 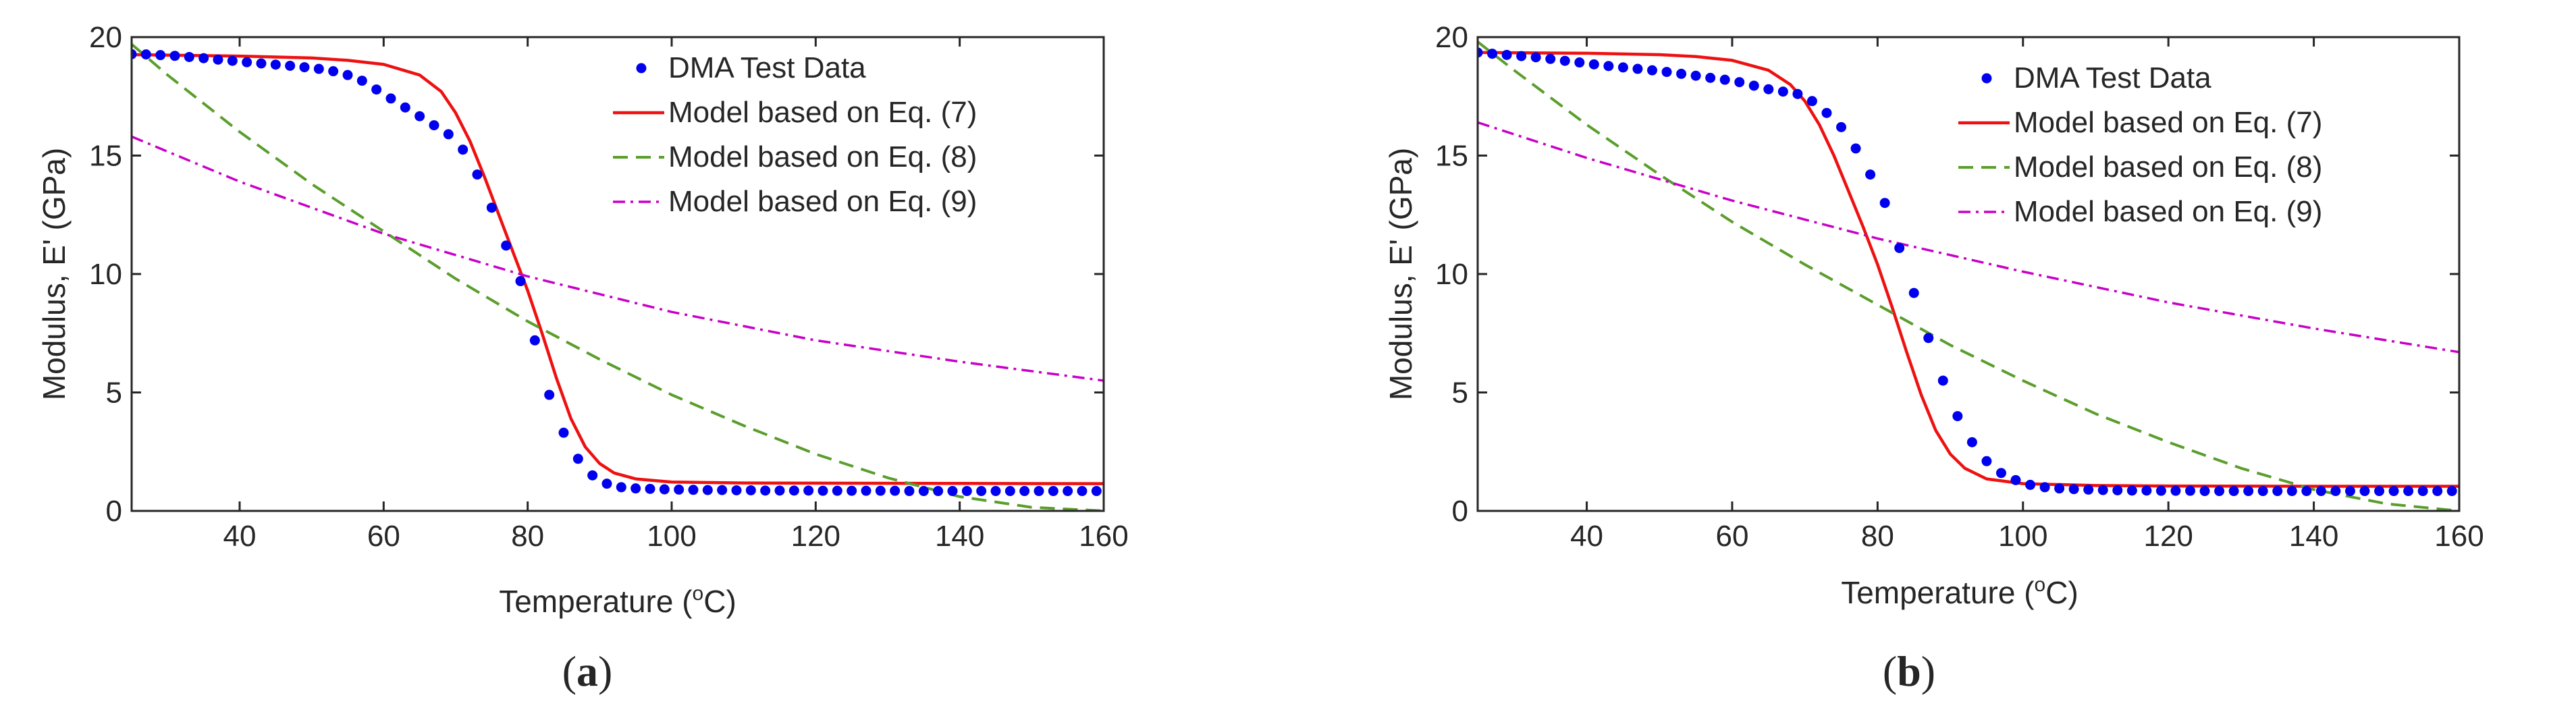 I want to click on x-tick-label-b-100: 100, so click(x=2023, y=536).